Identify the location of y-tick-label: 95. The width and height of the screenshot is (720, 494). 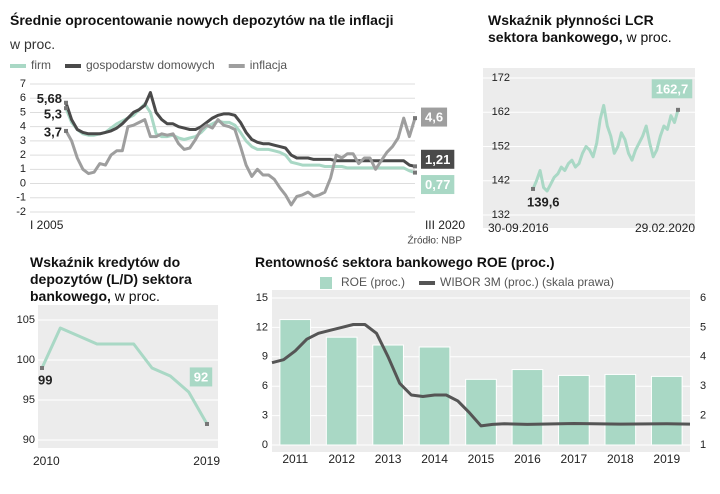
(29, 400).